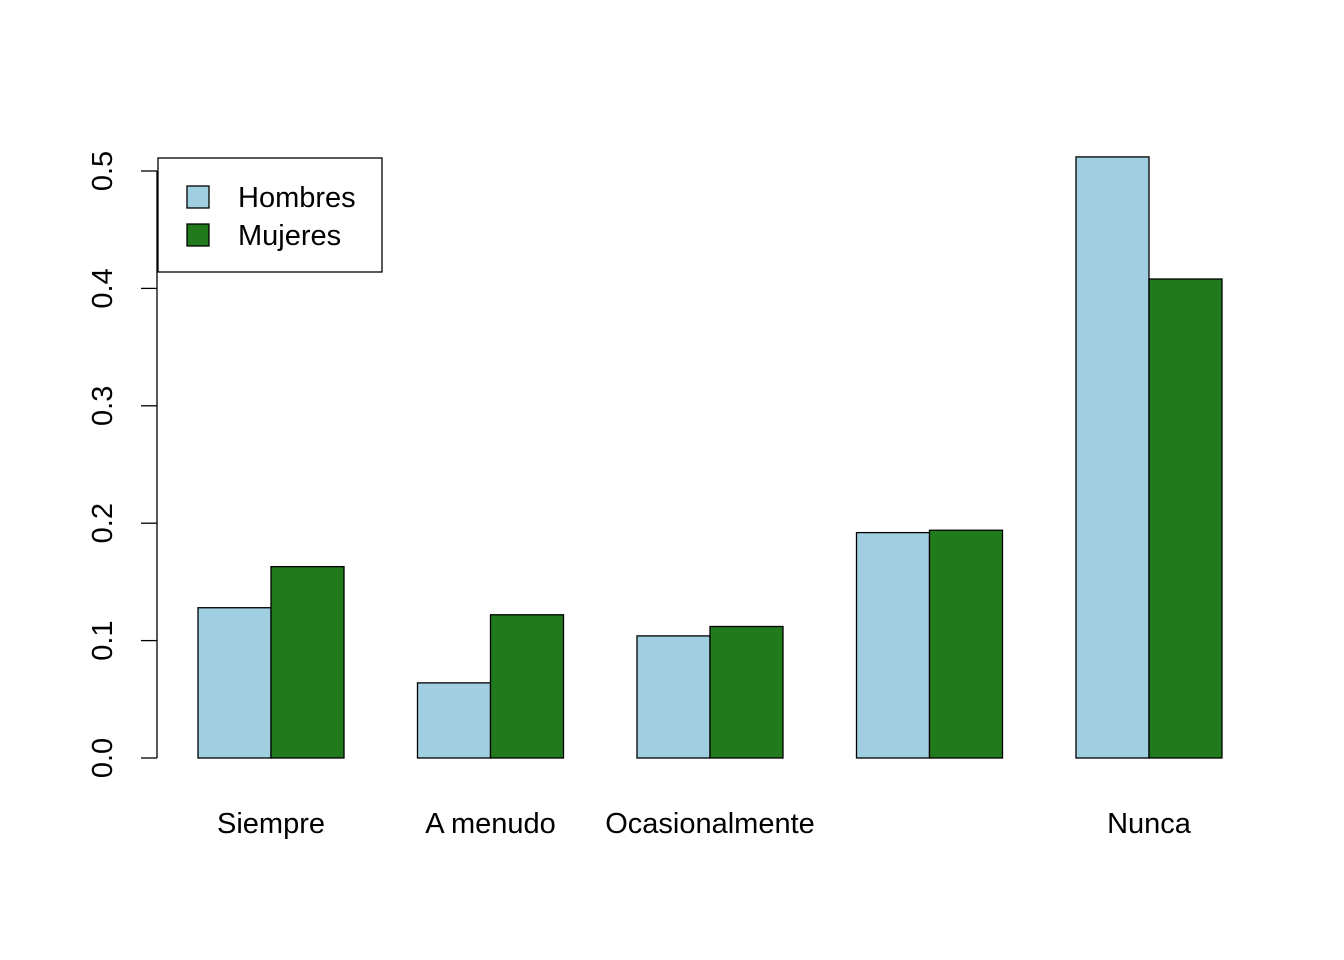 The image size is (1344, 960). Describe the element at coordinates (103, 523) in the screenshot. I see `y-tick-label: 0.2` at that location.